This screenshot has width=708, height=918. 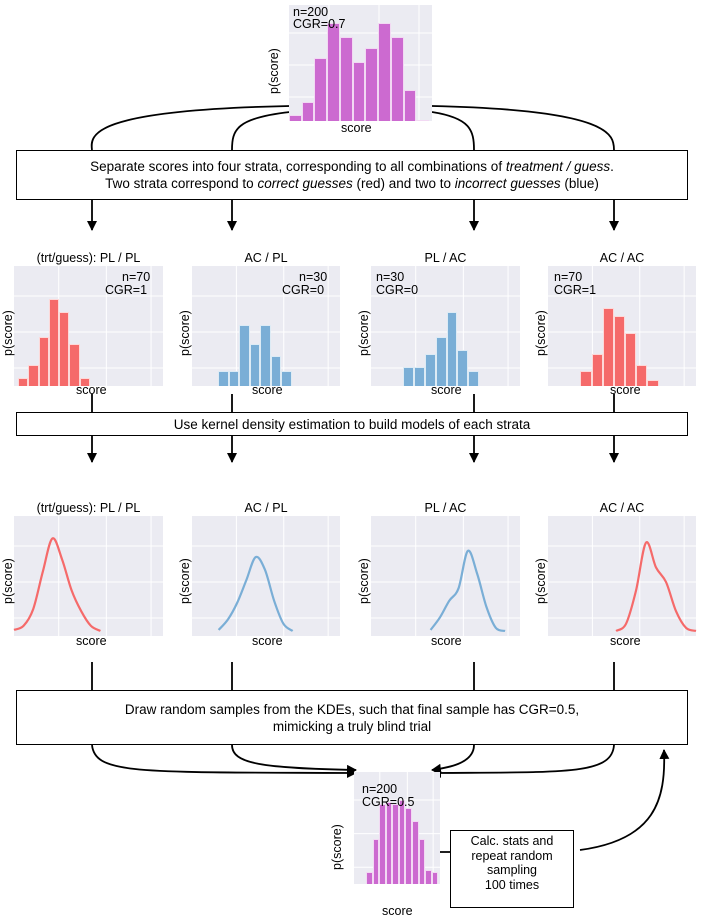 What do you see at coordinates (579, 183) in the screenshot?
I see `split-text-2c: (blue)` at bounding box center [579, 183].